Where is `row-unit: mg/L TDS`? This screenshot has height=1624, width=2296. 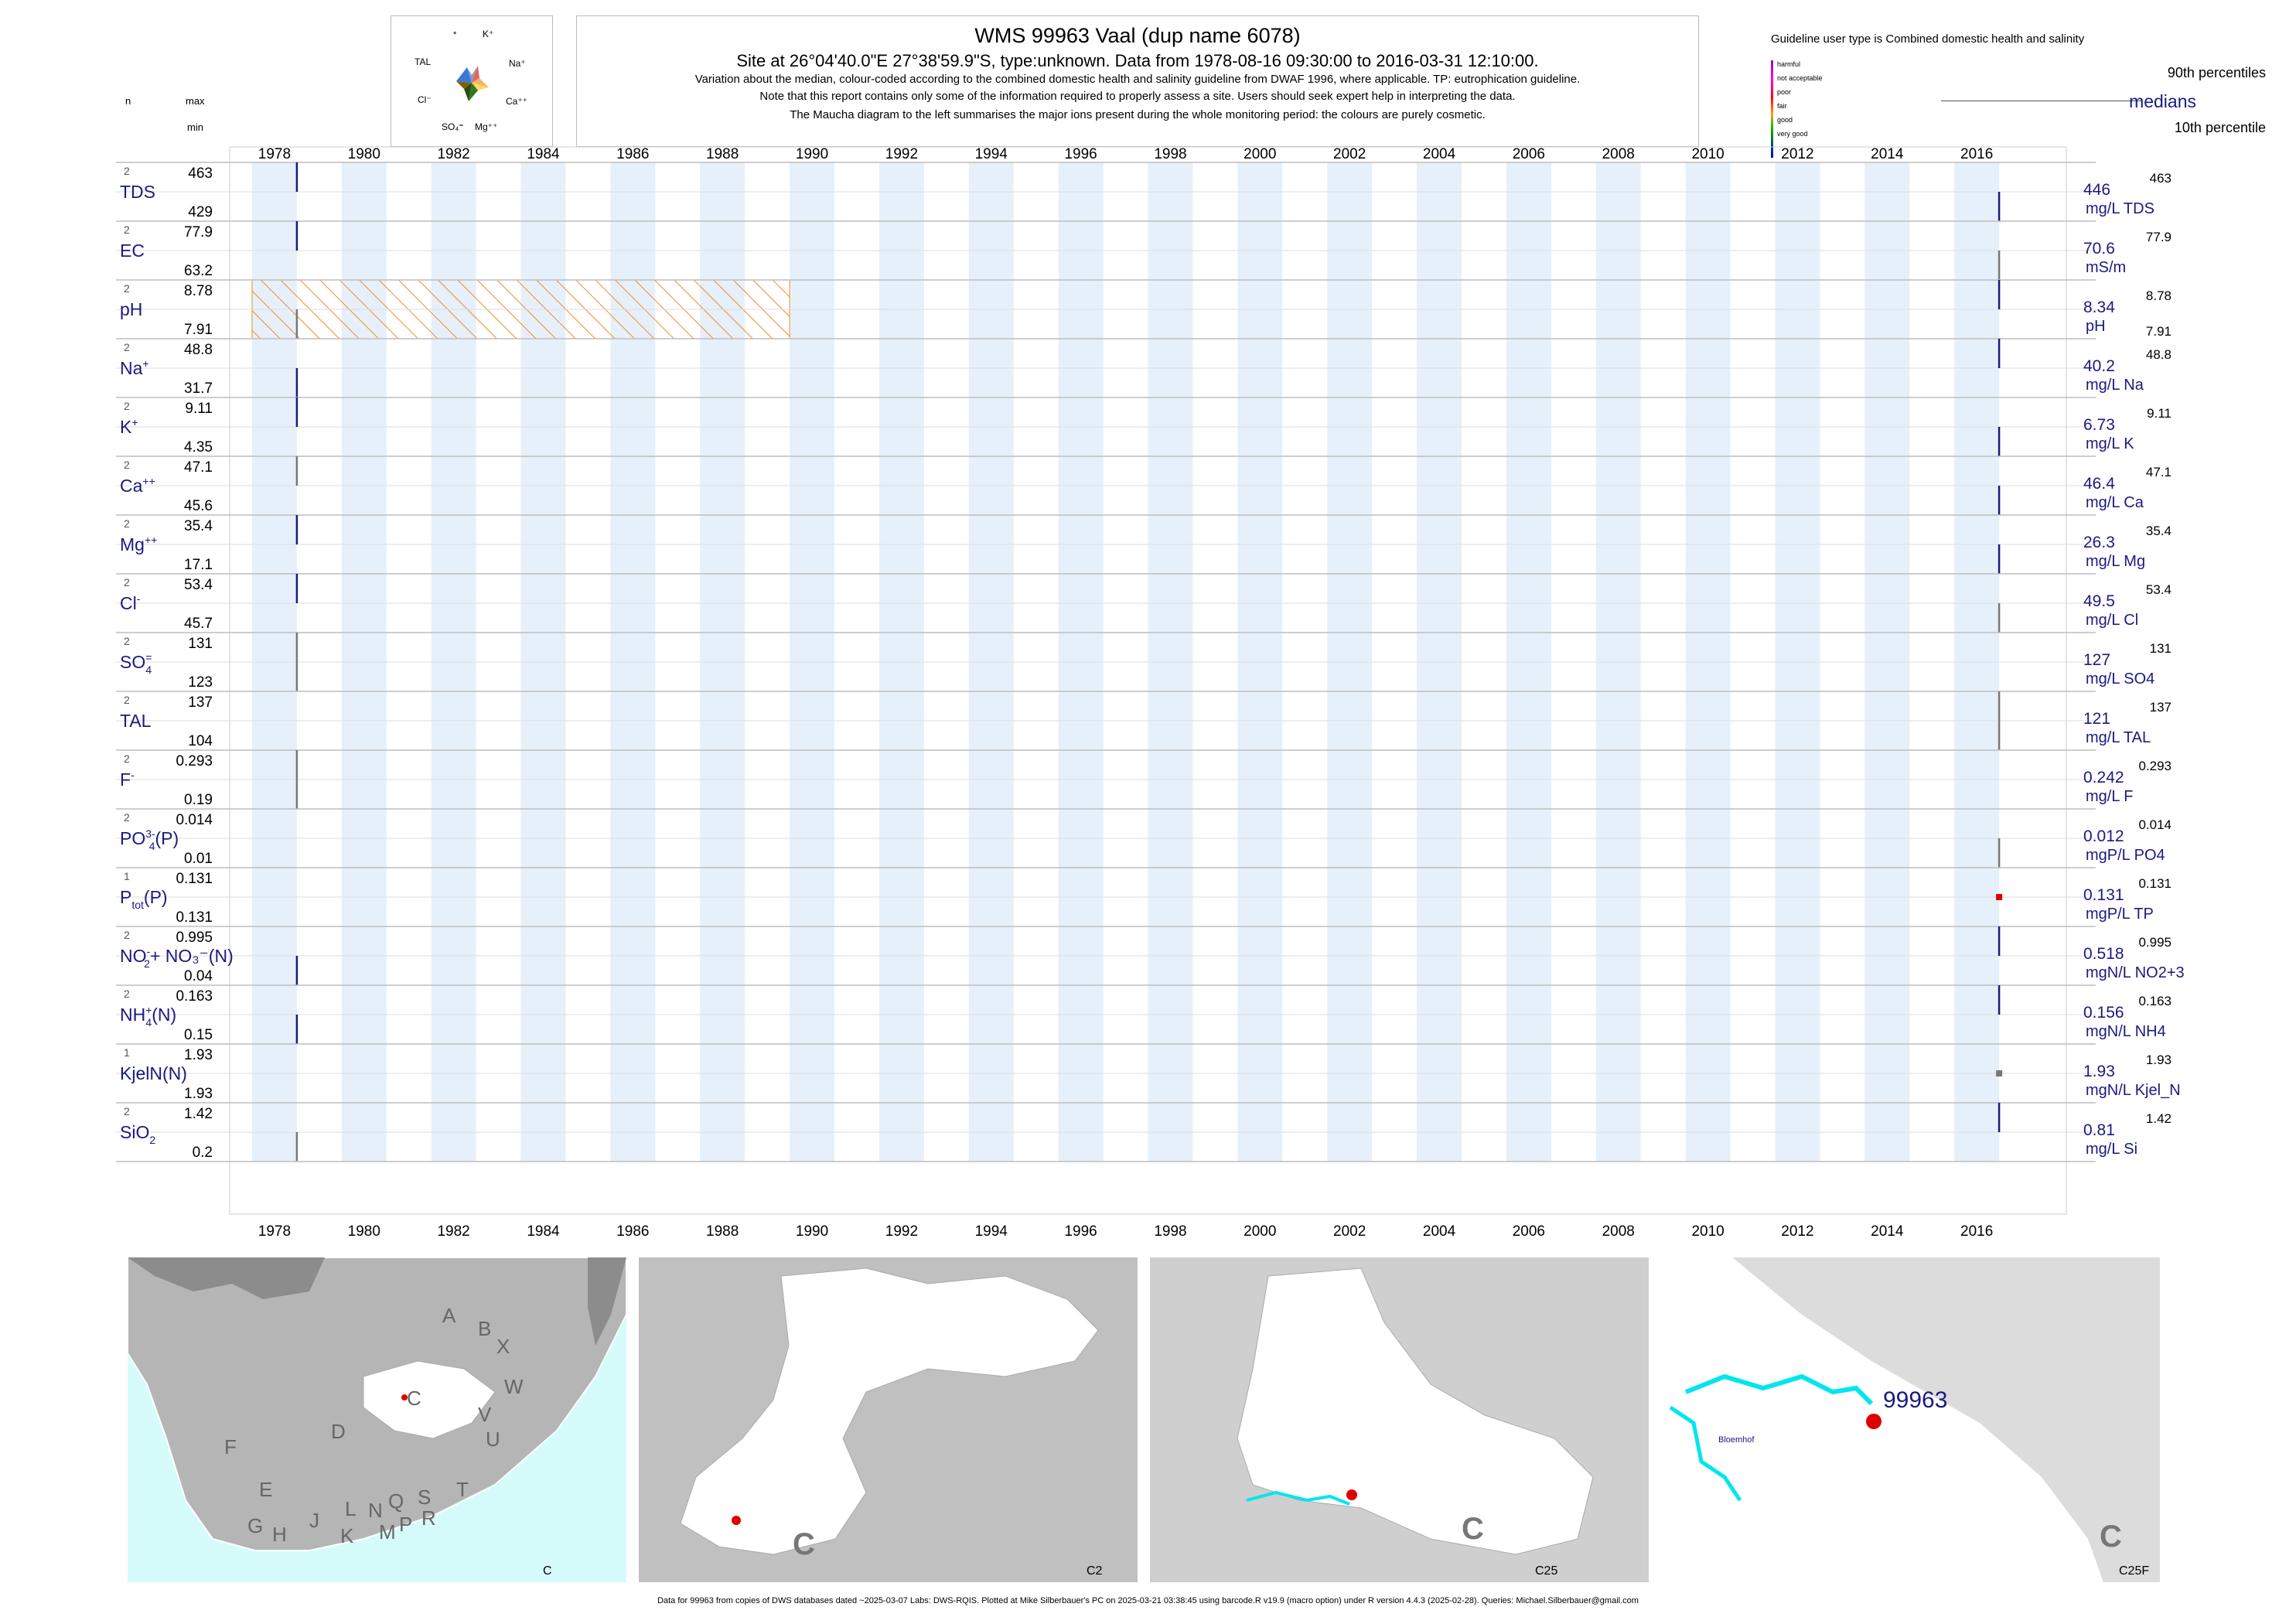 row-unit: mg/L TDS is located at coordinates (2120, 209).